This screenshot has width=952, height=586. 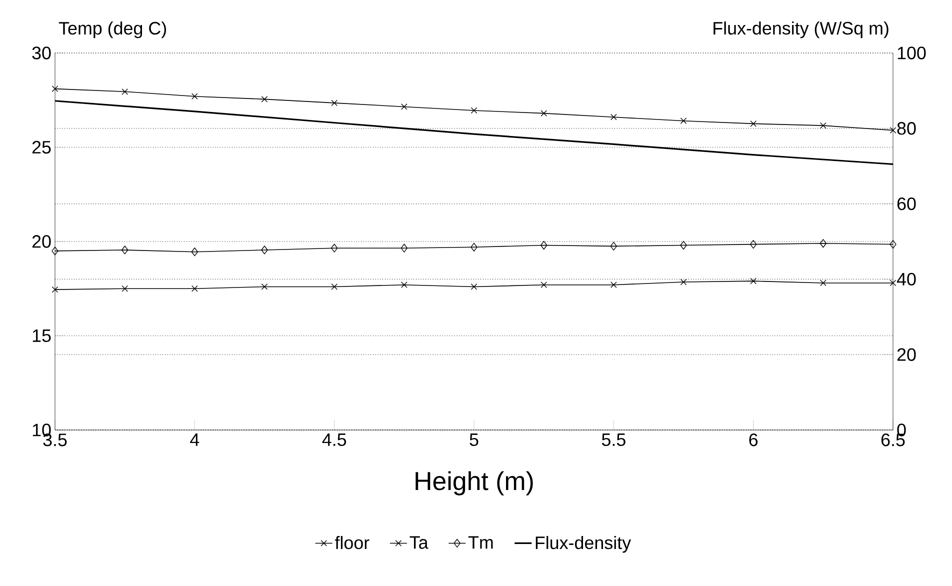 I want to click on x-tick-label: 5, so click(x=474, y=440).